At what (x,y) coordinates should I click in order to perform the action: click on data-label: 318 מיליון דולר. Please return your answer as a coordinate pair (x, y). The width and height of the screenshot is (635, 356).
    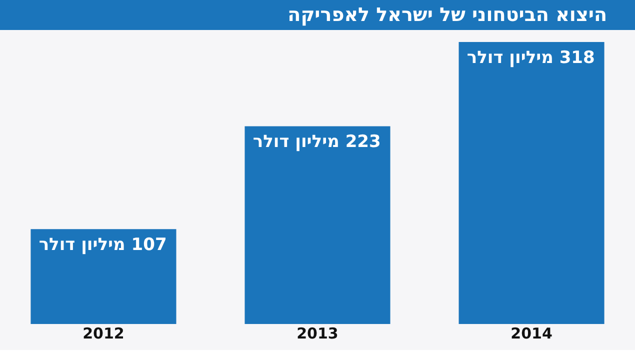
    Looking at the image, I should click on (530, 58).